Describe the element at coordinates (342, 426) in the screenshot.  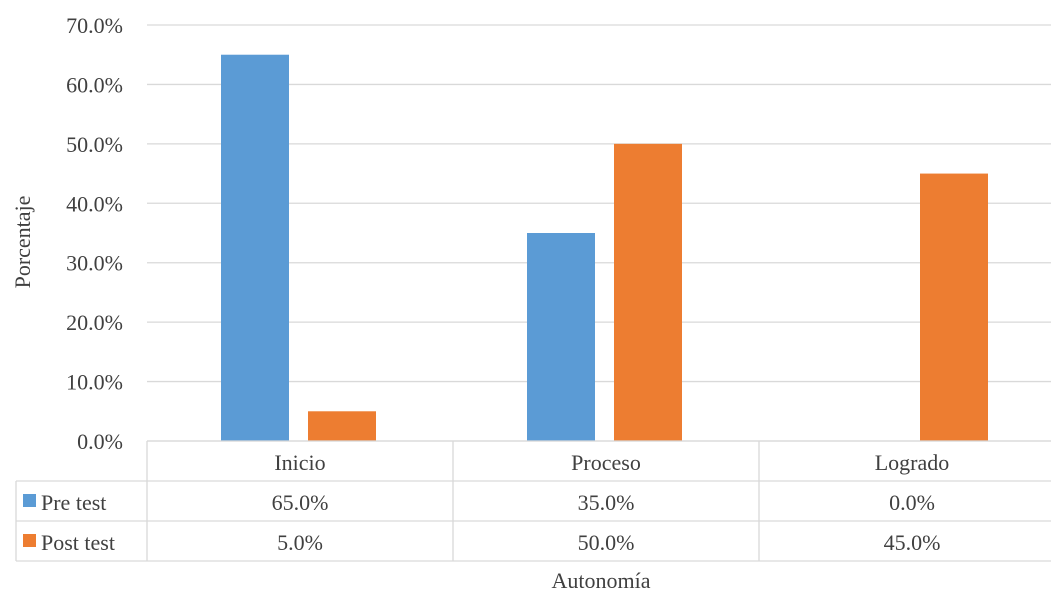
I see `bar-post-test-inicio` at that location.